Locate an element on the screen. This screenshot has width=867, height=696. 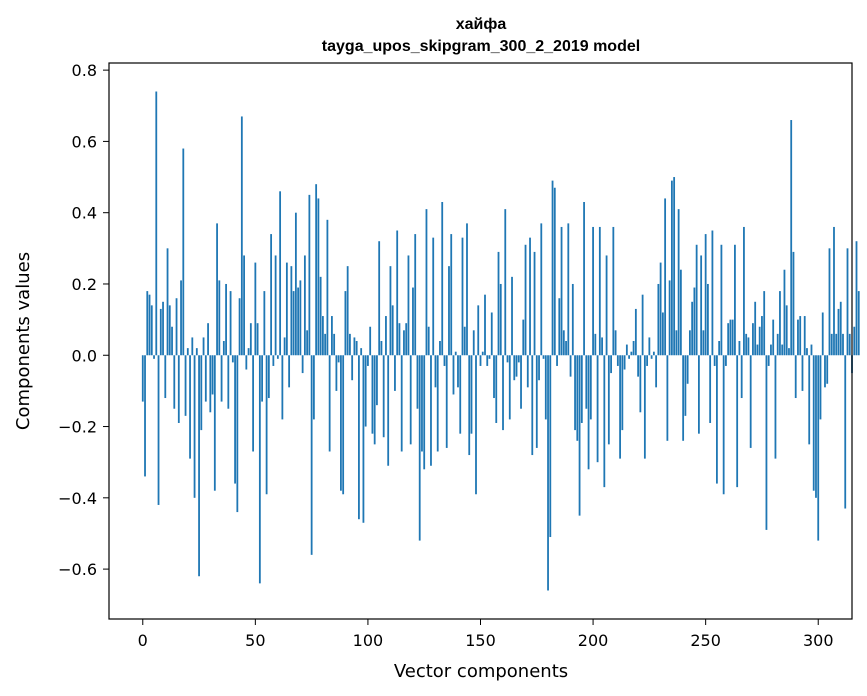
chart-title: хайфа is located at coordinates (481, 24).